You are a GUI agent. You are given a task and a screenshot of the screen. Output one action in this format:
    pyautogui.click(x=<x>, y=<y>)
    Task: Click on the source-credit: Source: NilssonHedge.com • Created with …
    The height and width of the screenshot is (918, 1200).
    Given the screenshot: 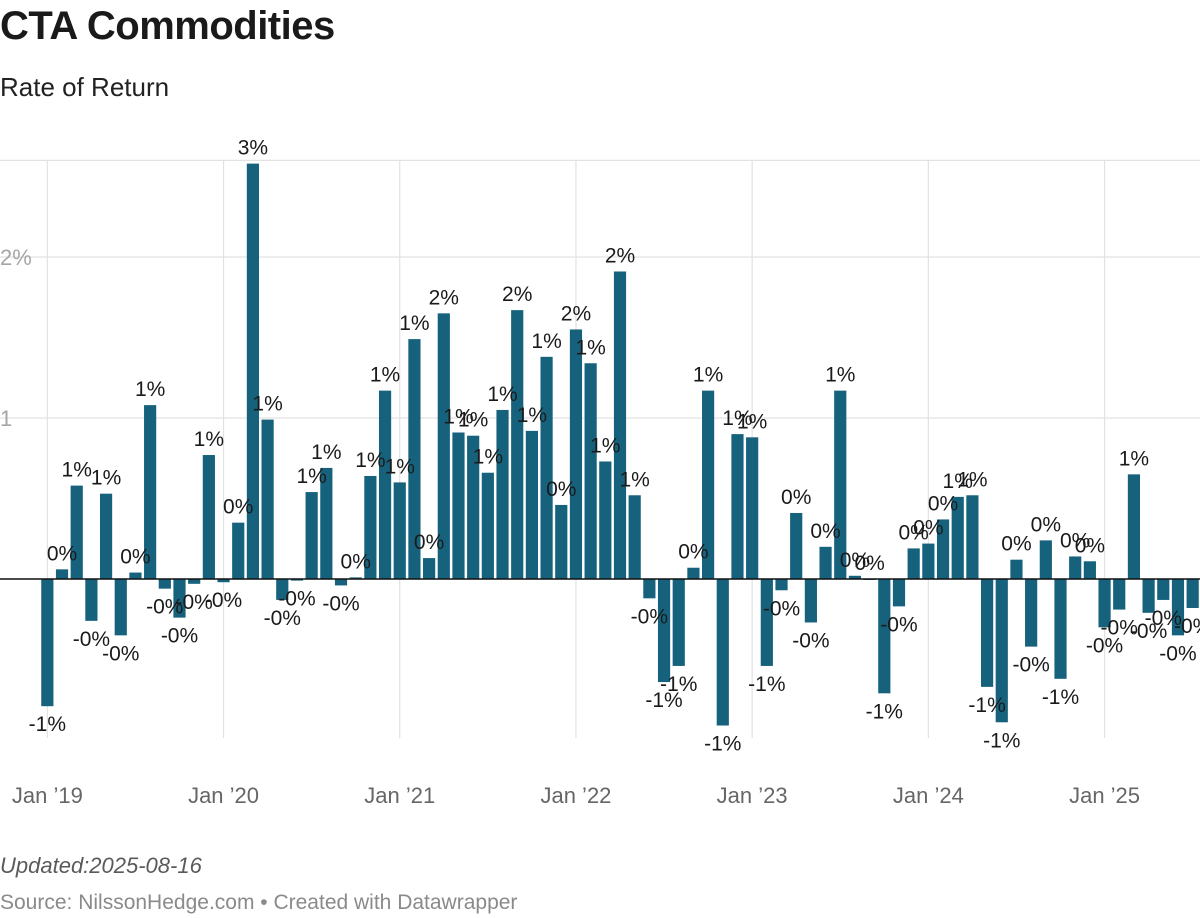 What is the action you would take?
    pyautogui.click(x=259, y=902)
    